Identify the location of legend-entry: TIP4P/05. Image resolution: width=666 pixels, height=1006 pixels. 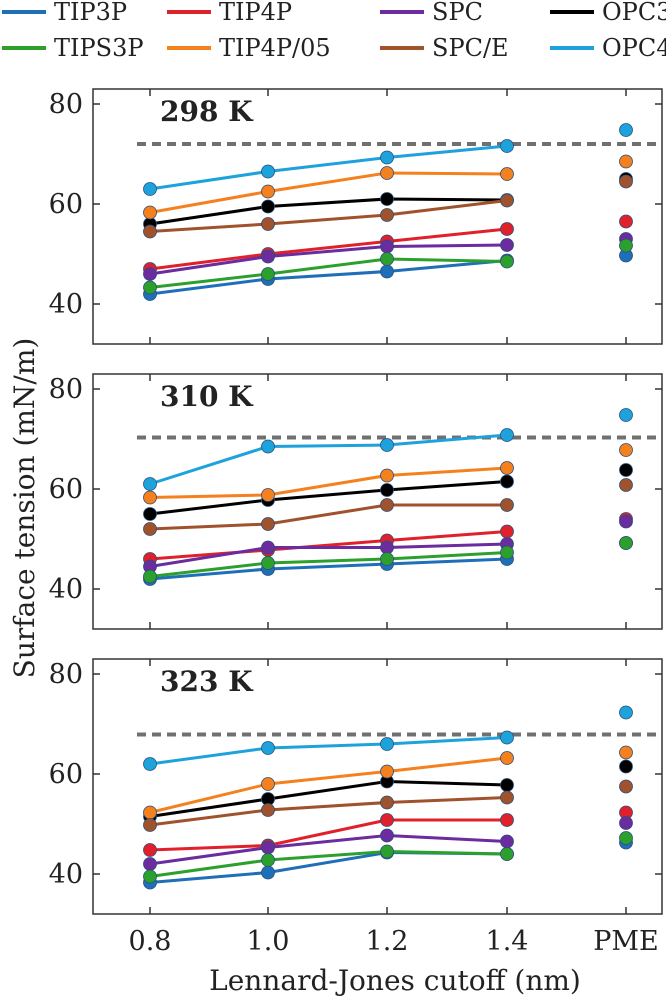
(249, 48).